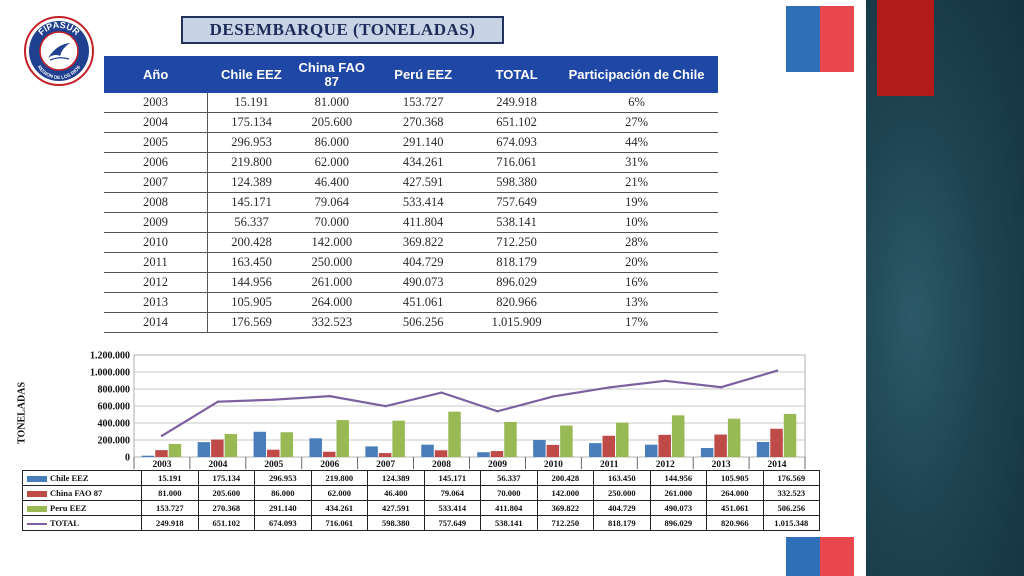 This screenshot has width=1024, height=576. What do you see at coordinates (441, 465) in the screenshot?
I see `x-tick-label: 2008` at bounding box center [441, 465].